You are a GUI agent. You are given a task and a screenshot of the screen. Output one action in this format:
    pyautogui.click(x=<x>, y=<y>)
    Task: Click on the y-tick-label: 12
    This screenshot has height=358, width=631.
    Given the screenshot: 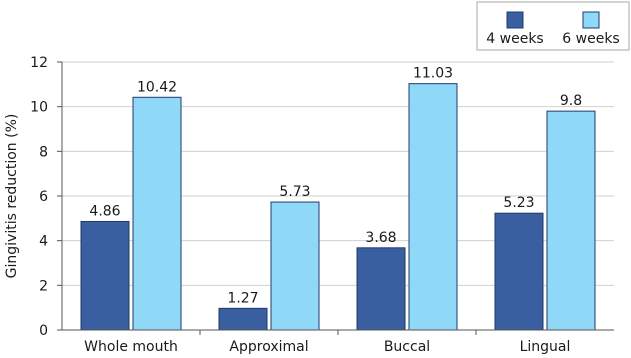 What is the action you would take?
    pyautogui.click(x=39, y=63)
    